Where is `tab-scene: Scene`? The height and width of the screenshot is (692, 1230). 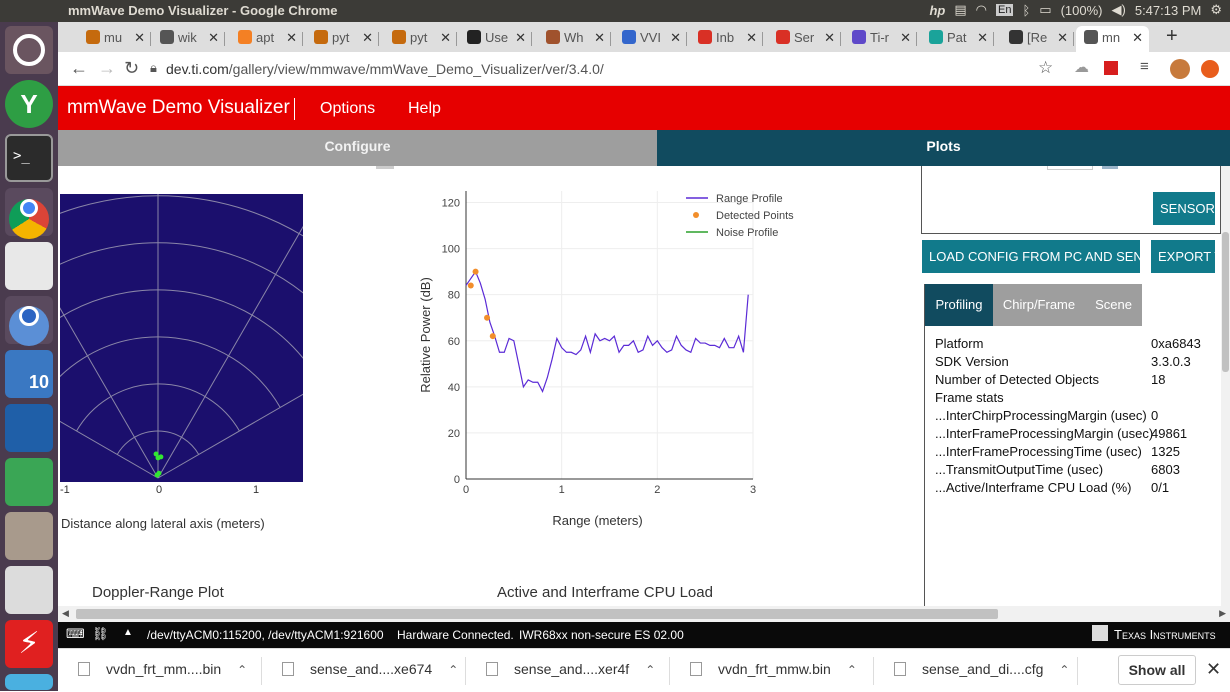
tab-scene: Scene is located at coordinates (1113, 305).